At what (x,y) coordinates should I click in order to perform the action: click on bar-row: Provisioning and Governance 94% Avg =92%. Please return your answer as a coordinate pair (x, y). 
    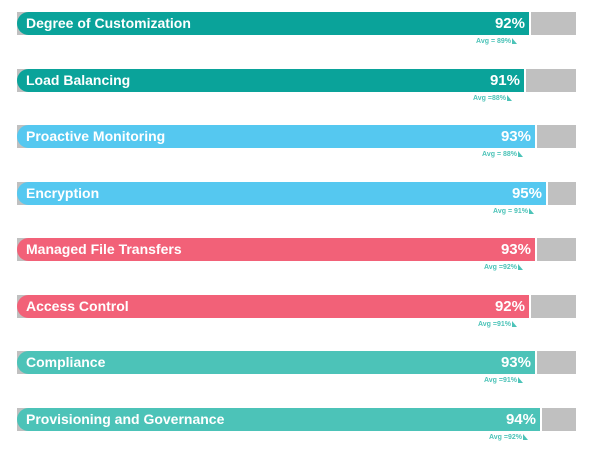
    Looking at the image, I should click on (296, 429).